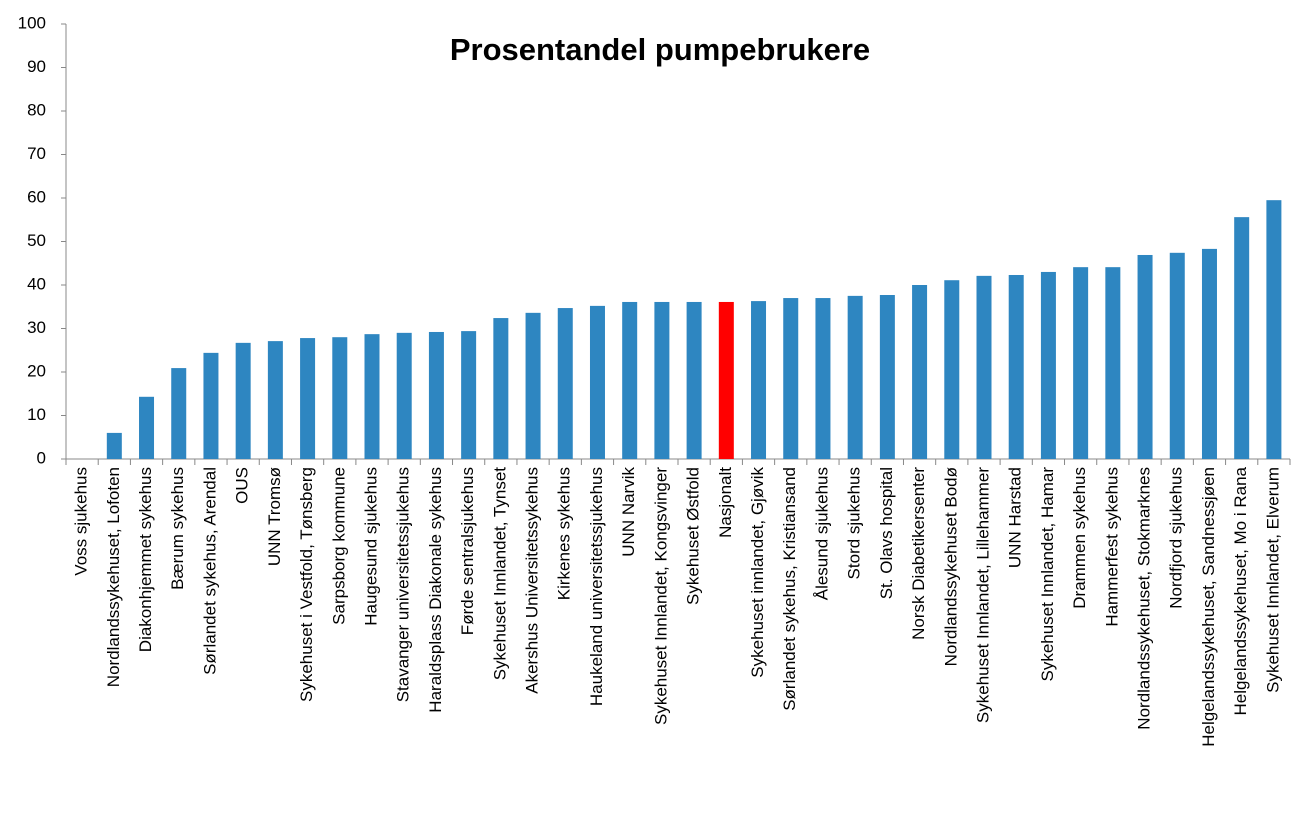  I want to click on x-tick-label: UNN Harstad, so click(1015, 517).